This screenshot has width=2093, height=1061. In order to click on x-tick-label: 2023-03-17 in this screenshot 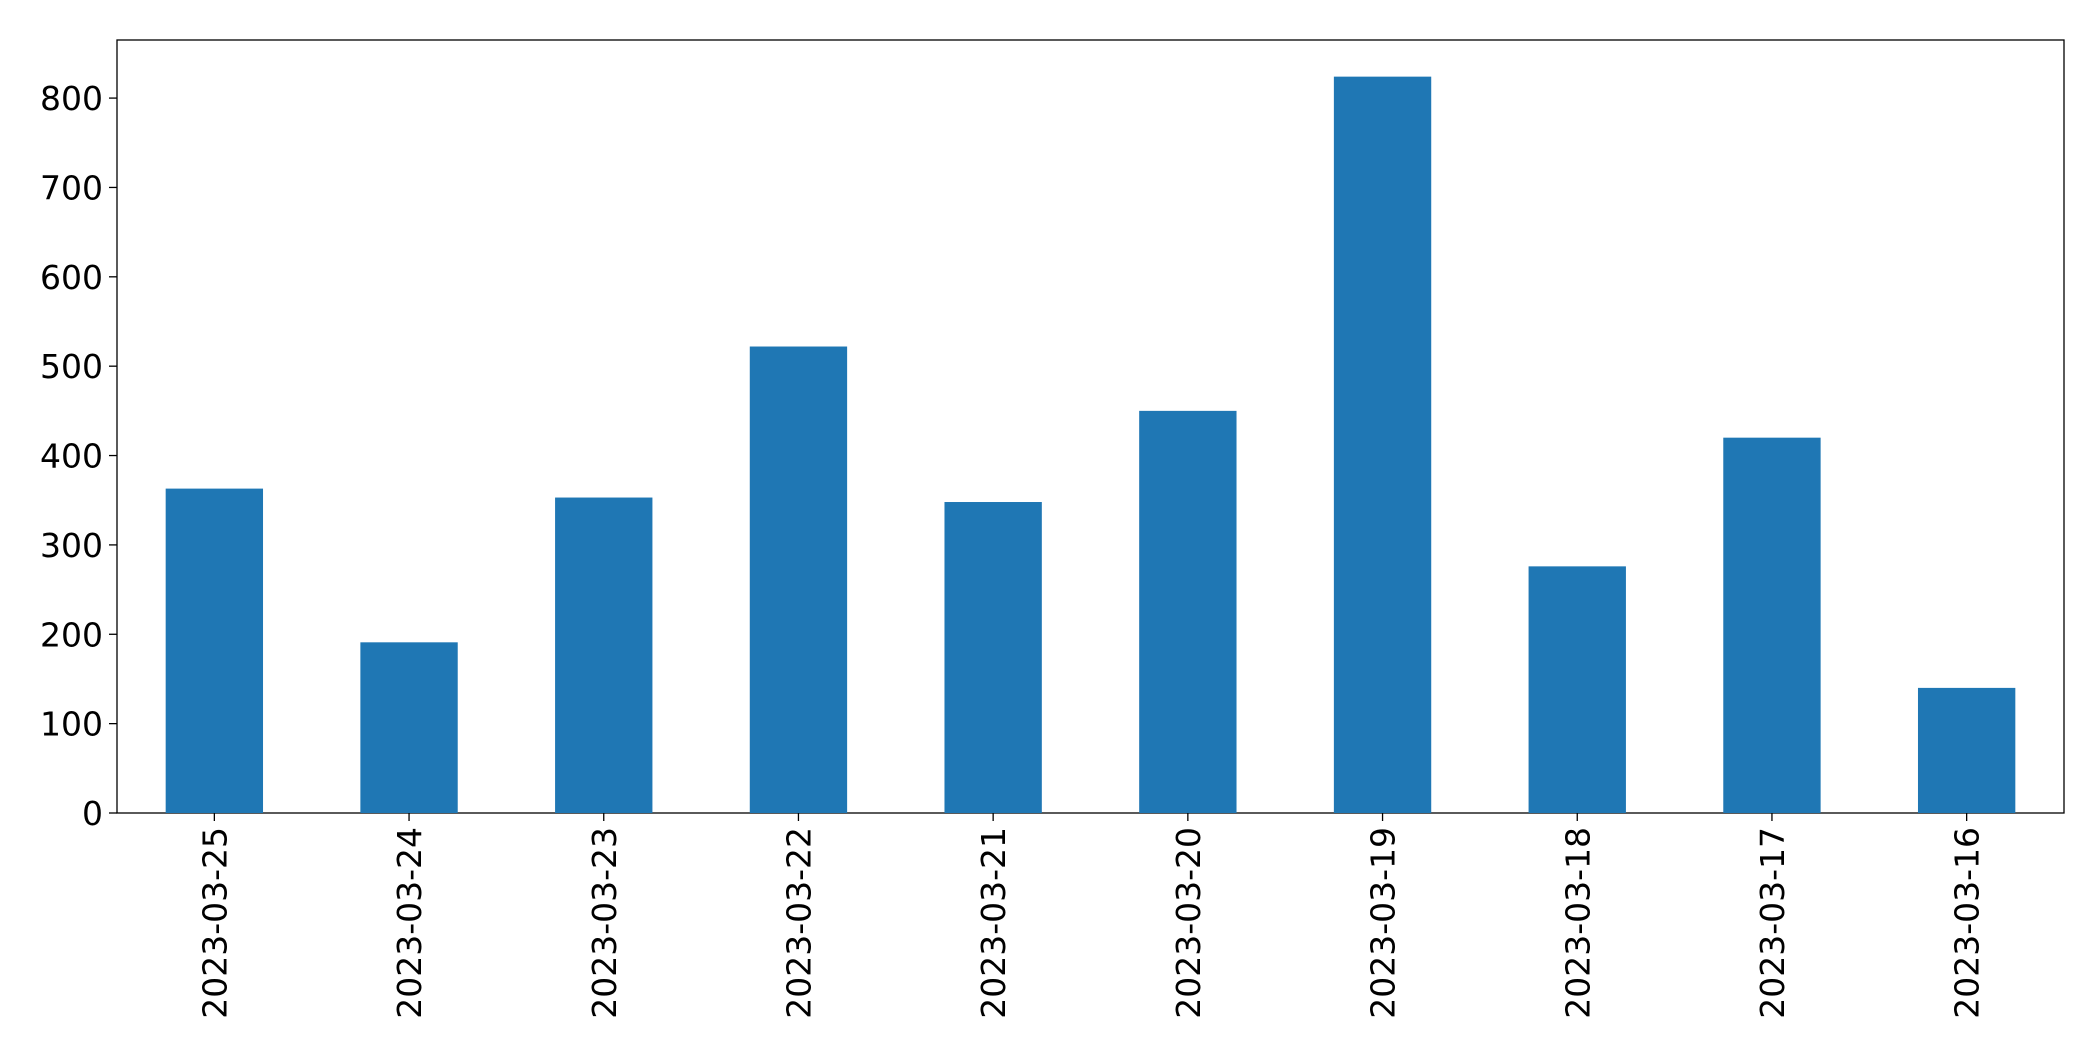, I will do `click(1772, 923)`.